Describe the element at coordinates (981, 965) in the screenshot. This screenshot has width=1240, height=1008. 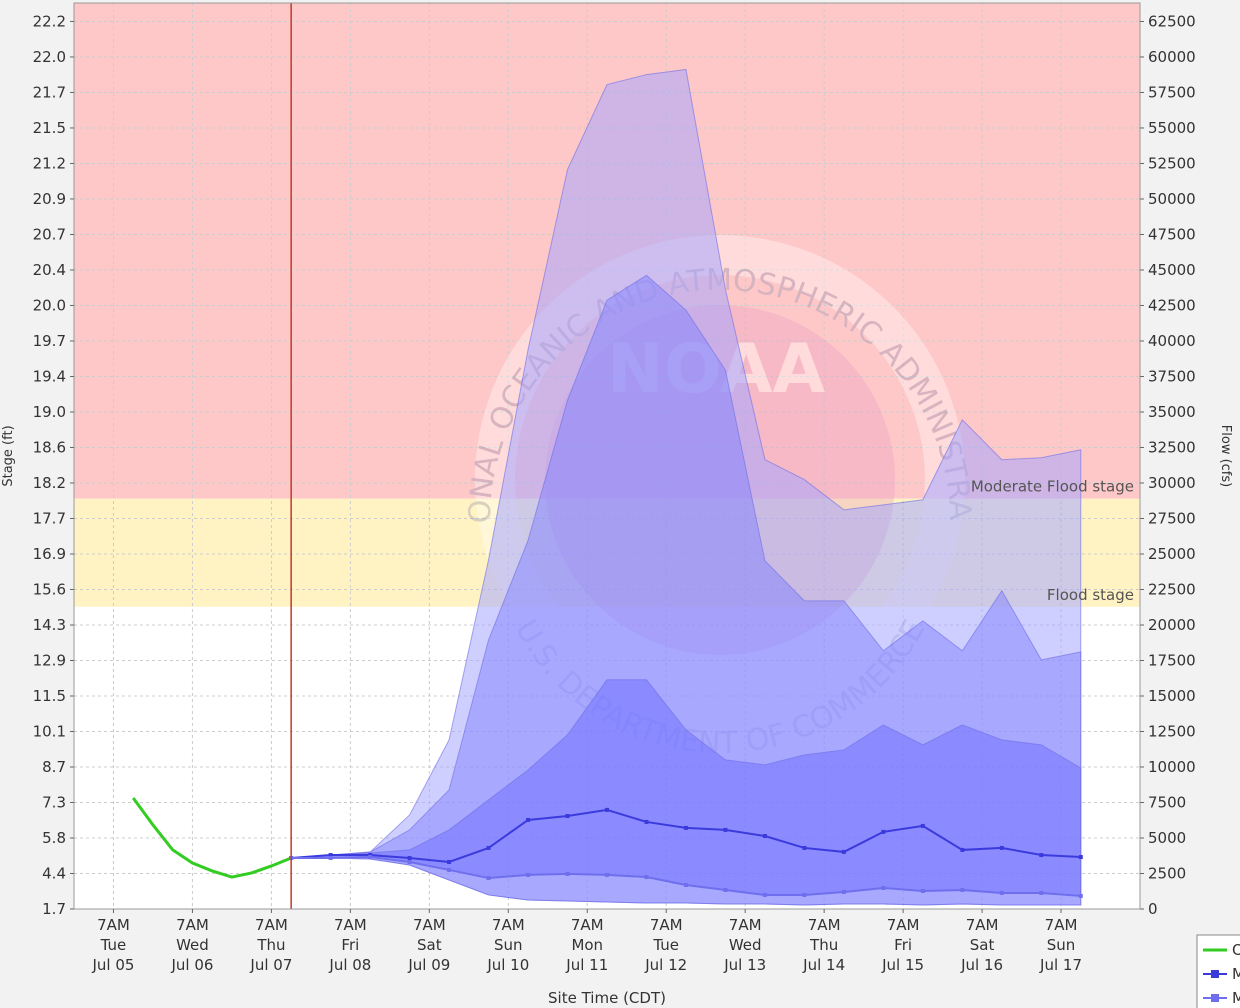
I see `x-tick-label: Jul 16` at that location.